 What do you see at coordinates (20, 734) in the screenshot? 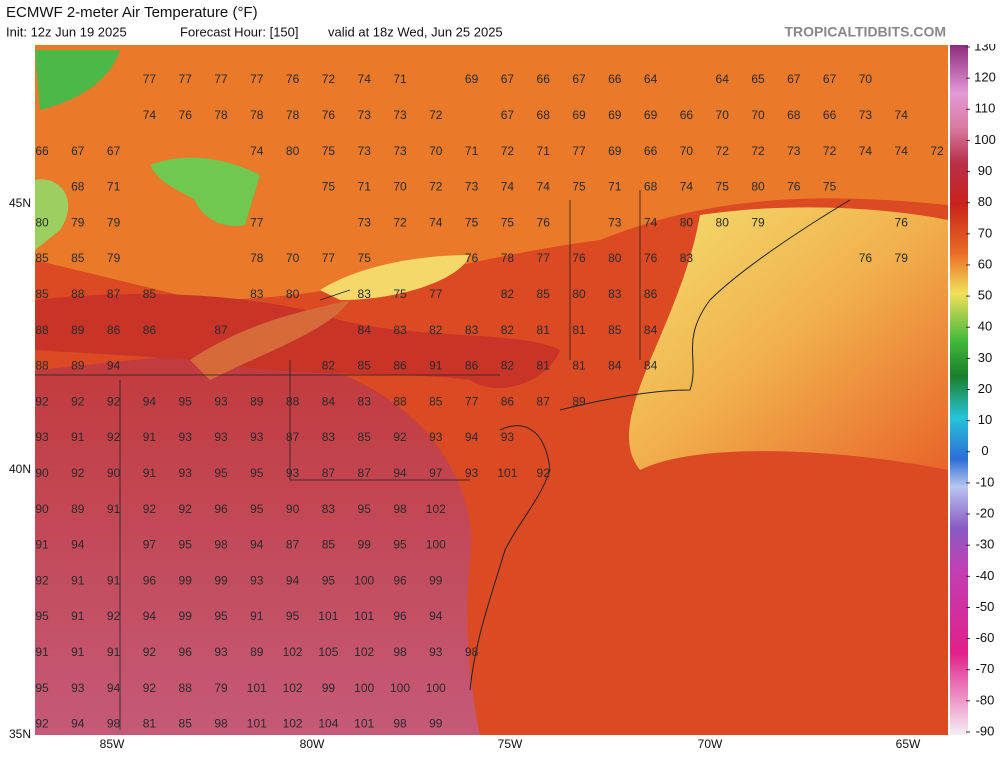
I see `lat-label: 35N` at bounding box center [20, 734].